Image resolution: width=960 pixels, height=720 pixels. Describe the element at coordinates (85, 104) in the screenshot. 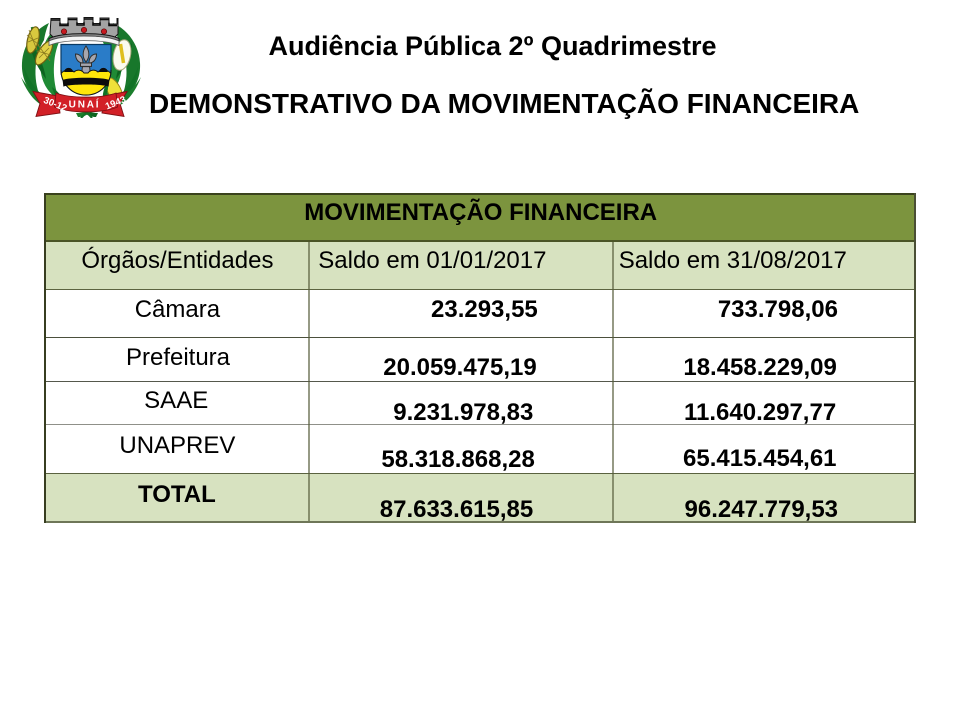

I see `svg-text: UNAÍ` at that location.